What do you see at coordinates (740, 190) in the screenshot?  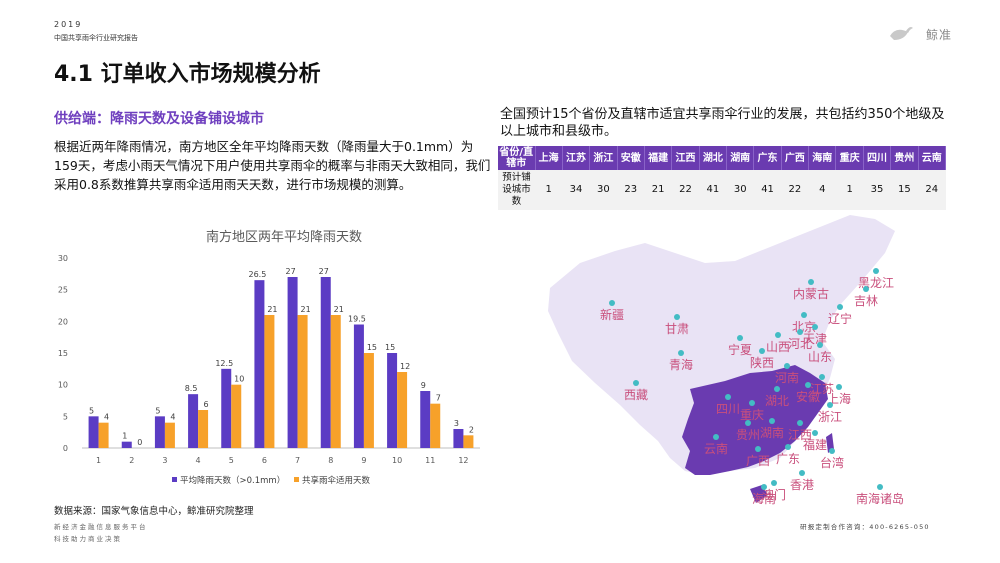 I see `table-city-count: 30` at bounding box center [740, 190].